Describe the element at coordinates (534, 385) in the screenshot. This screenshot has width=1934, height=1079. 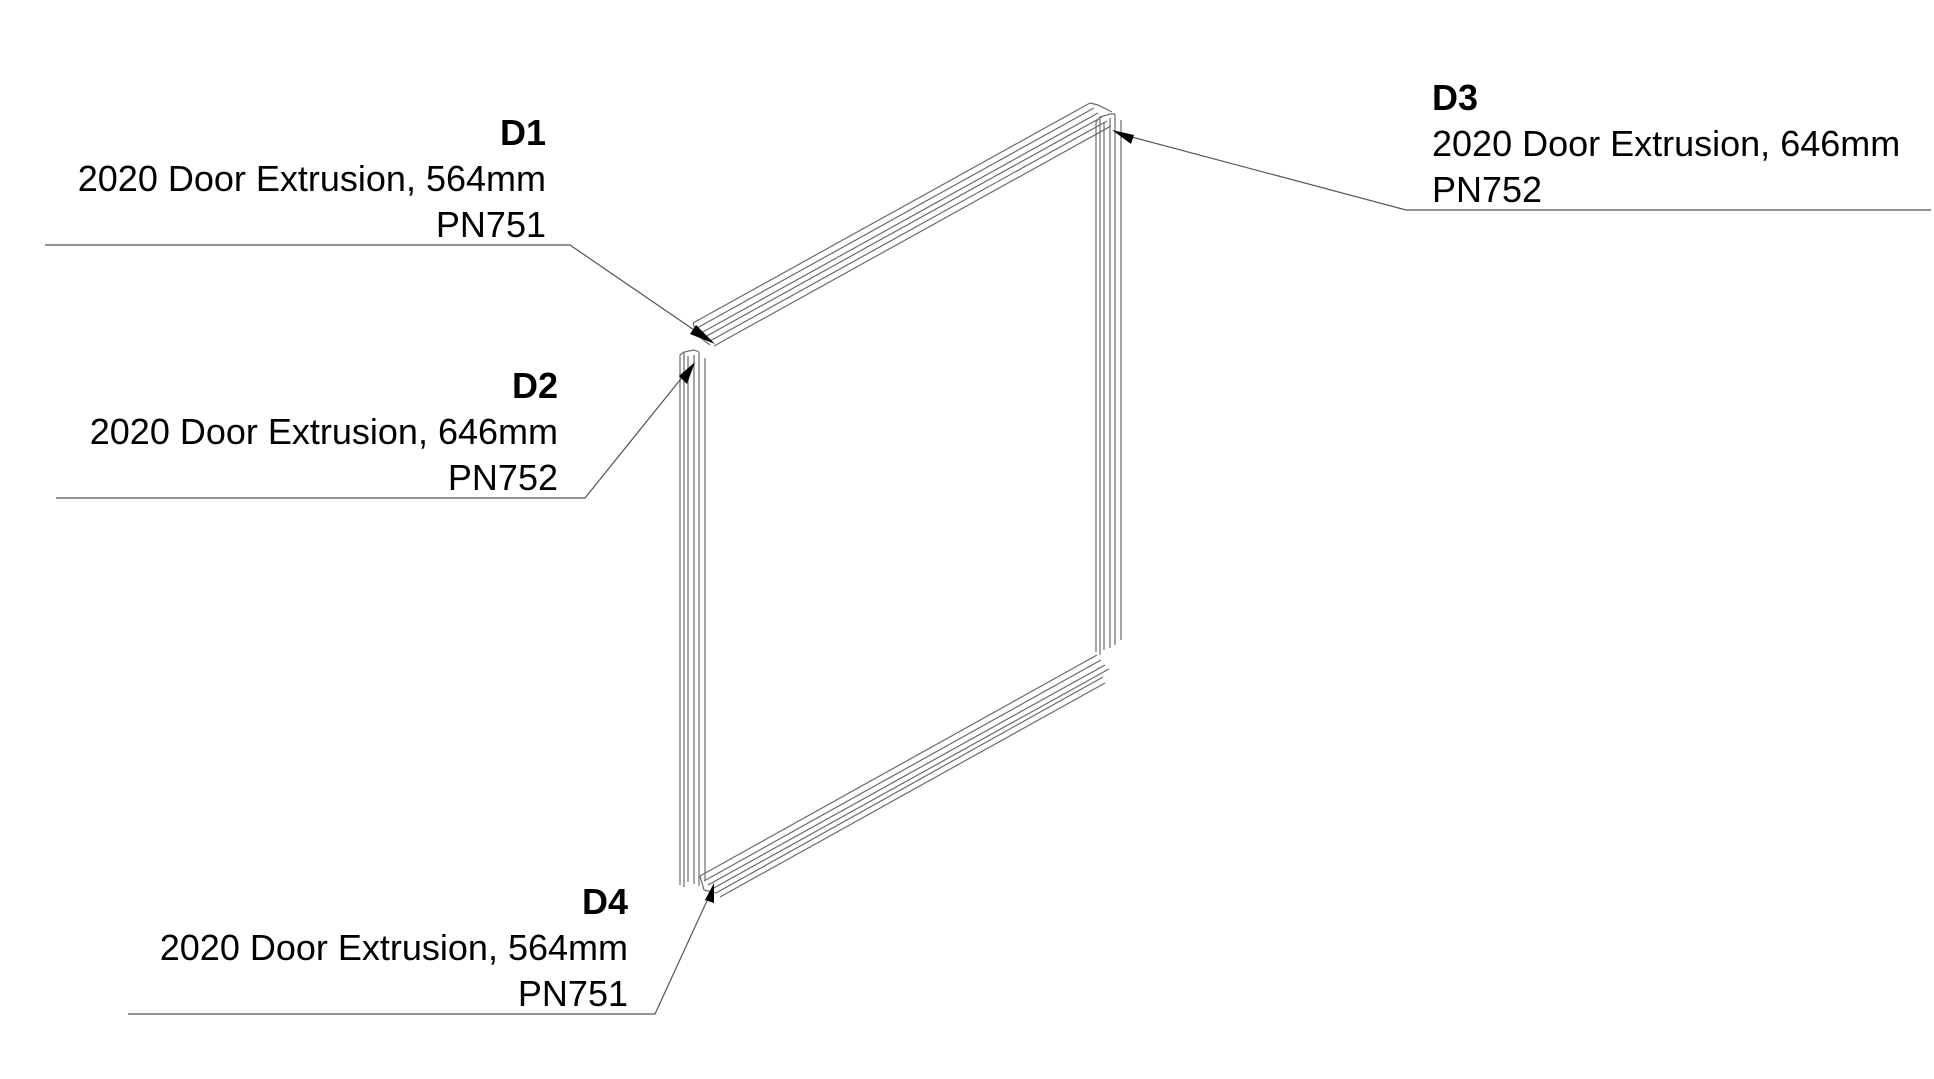
I see `callout-d2-id: D2` at that location.